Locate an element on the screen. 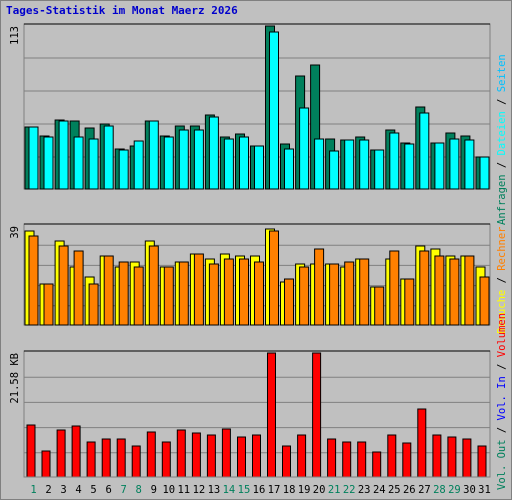 This screenshot has width=512, height=500. day-tick-label: 2 is located at coordinates (48, 490).